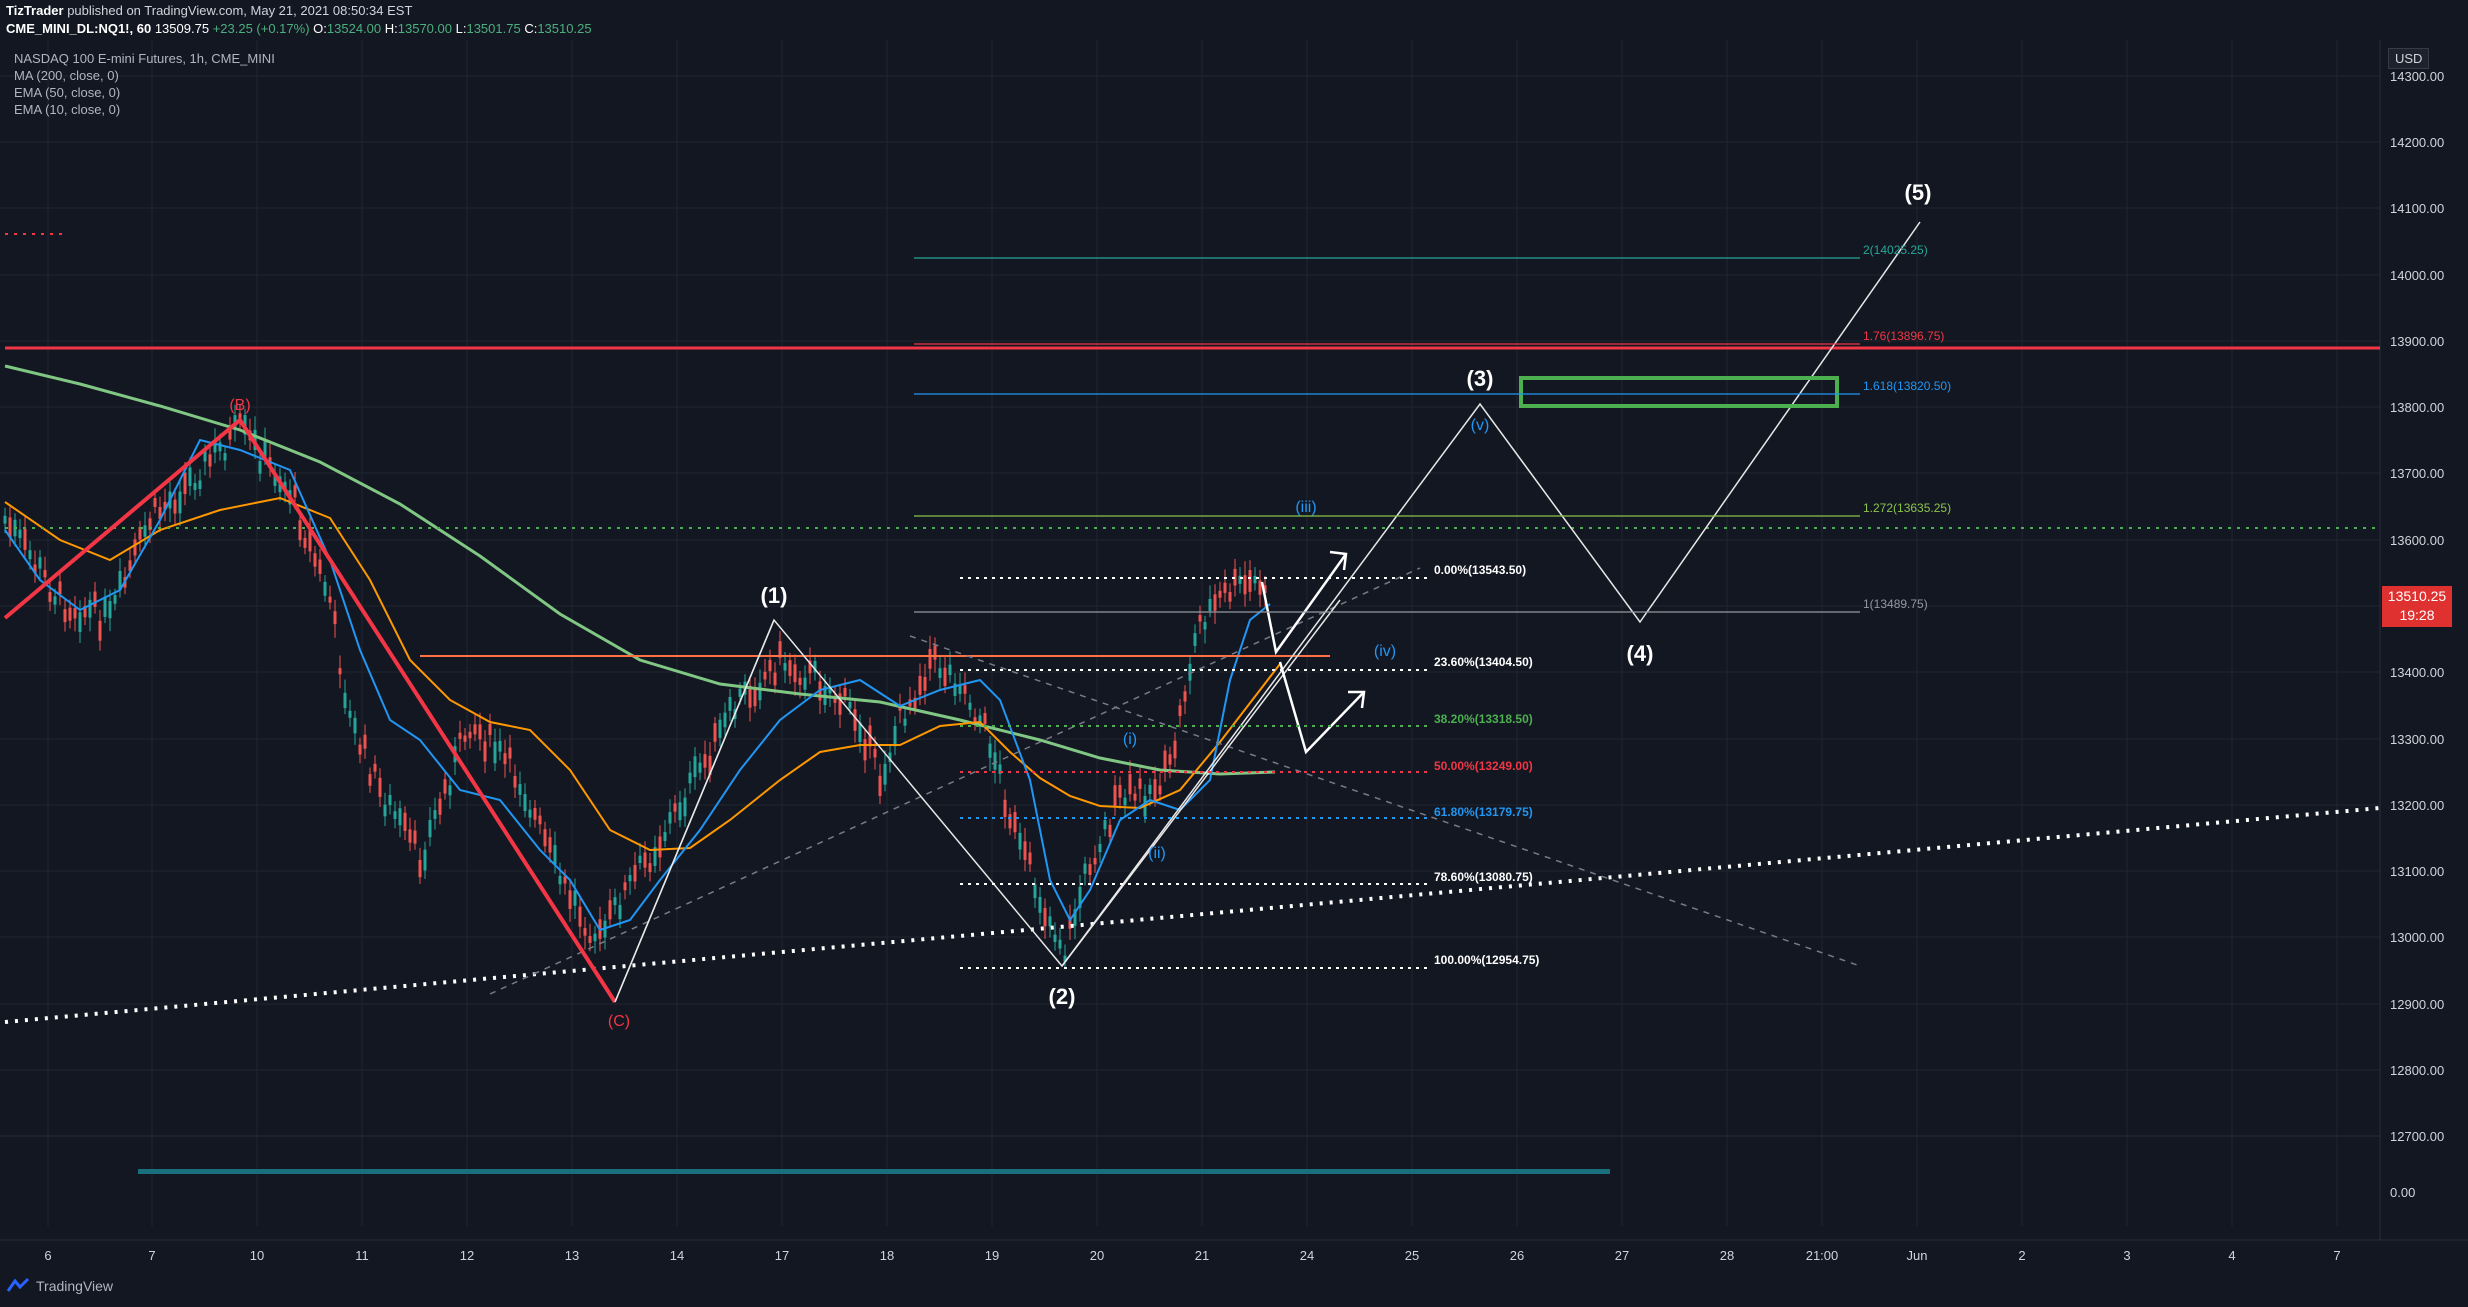  What do you see at coordinates (1385, 651) in the screenshot?
I see `subwave-iv-label: (iv)` at bounding box center [1385, 651].